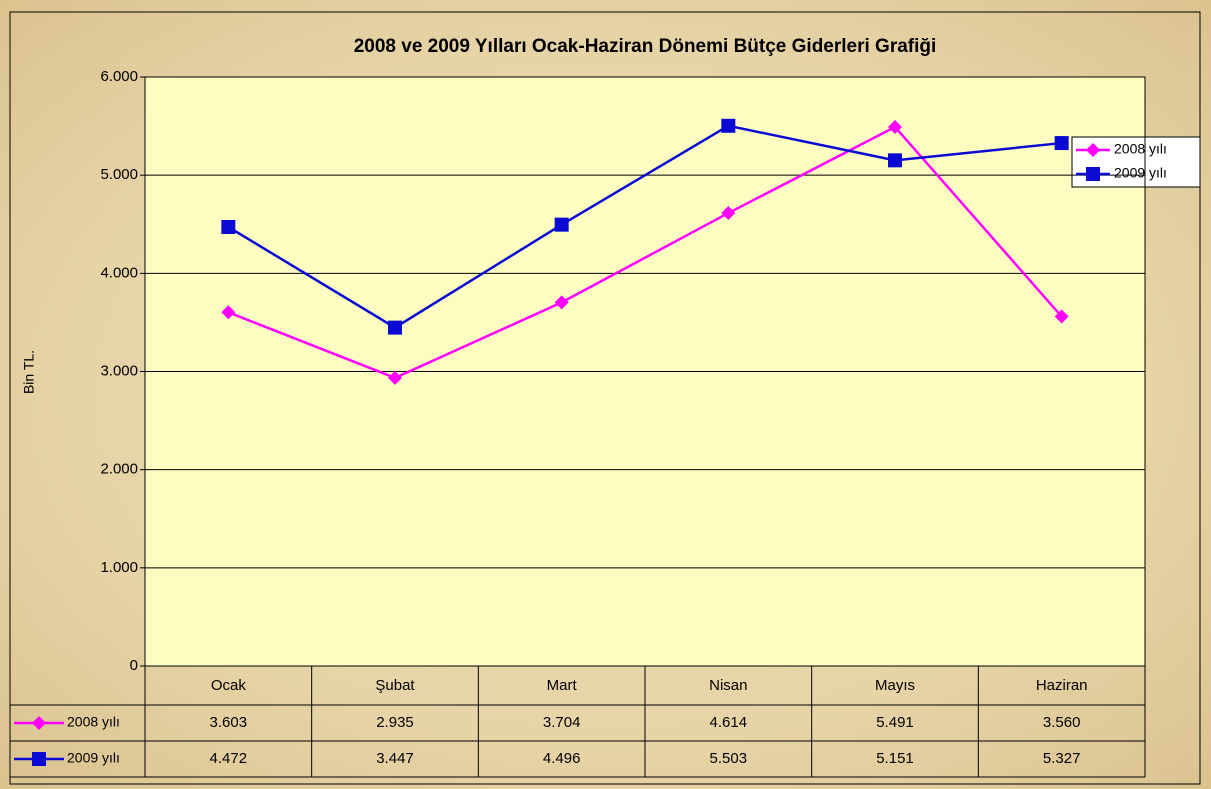  Describe the element at coordinates (562, 758) in the screenshot. I see `table-value: 4.496` at that location.